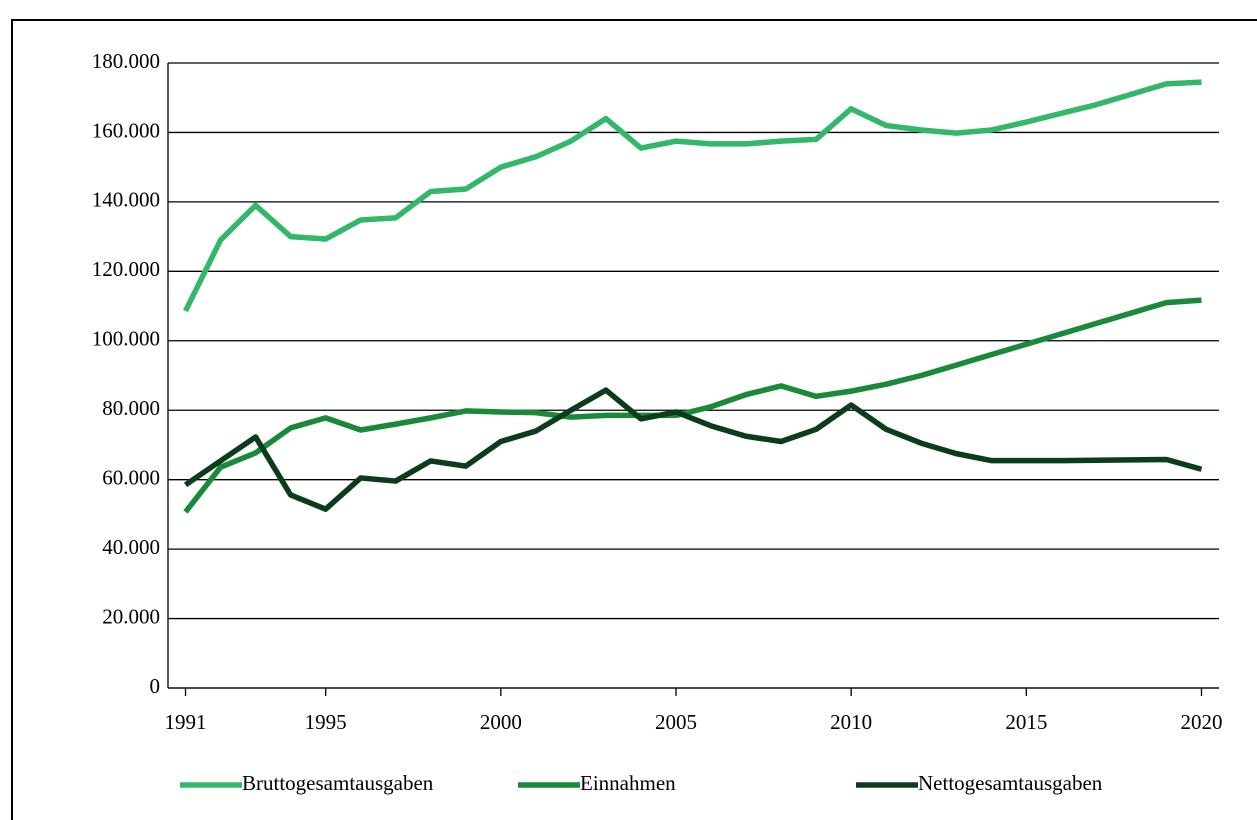 This screenshot has height=820, width=1257. I want to click on x-tick-label: 1991, so click(186, 722).